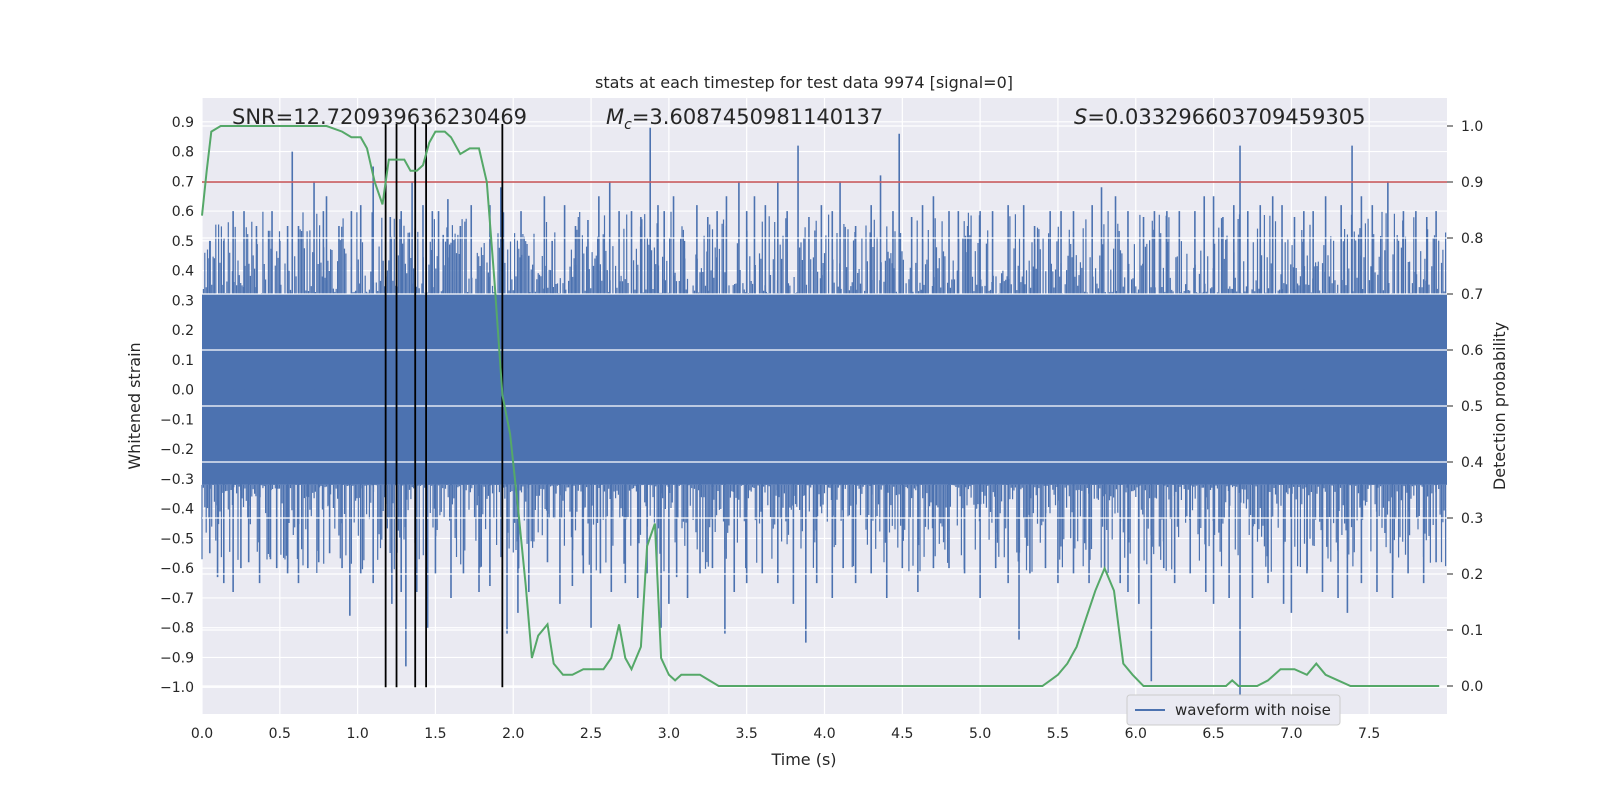  What do you see at coordinates (183, 123) in the screenshot?
I see `y-tick-label: 0.9` at bounding box center [183, 123].